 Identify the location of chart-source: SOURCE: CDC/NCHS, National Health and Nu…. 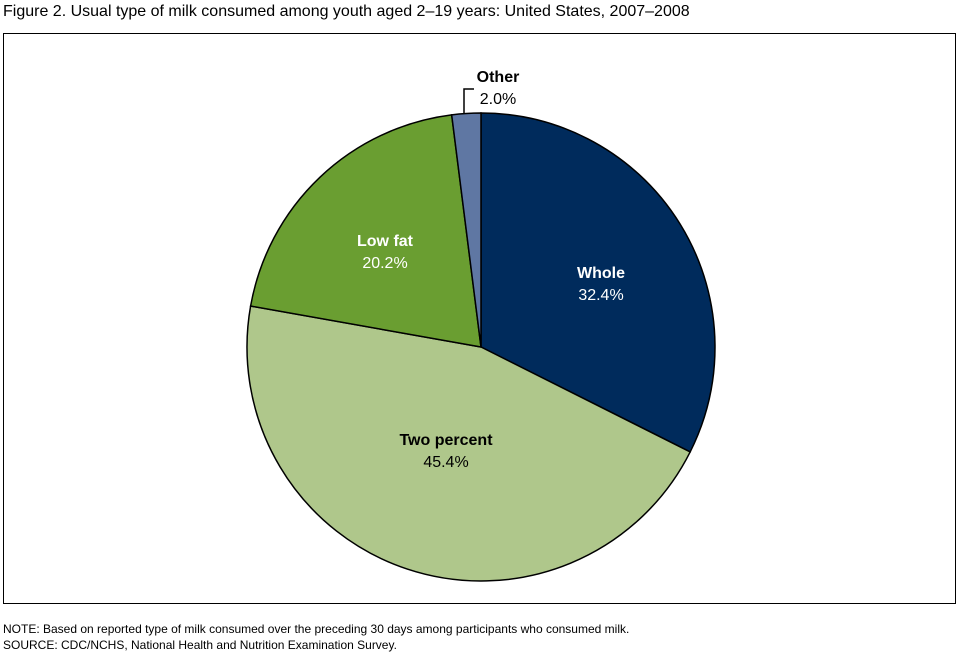
(200, 645).